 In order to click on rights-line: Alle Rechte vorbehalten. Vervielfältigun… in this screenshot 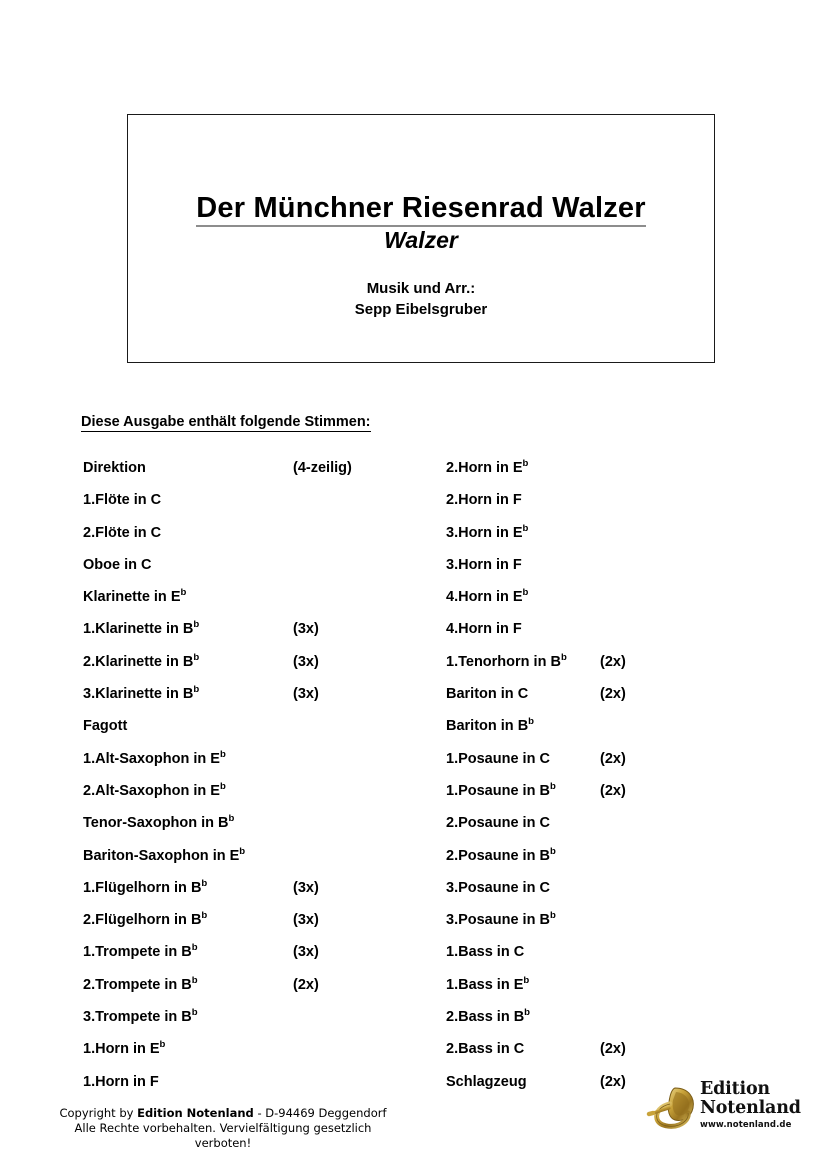, I will do `click(223, 1135)`.